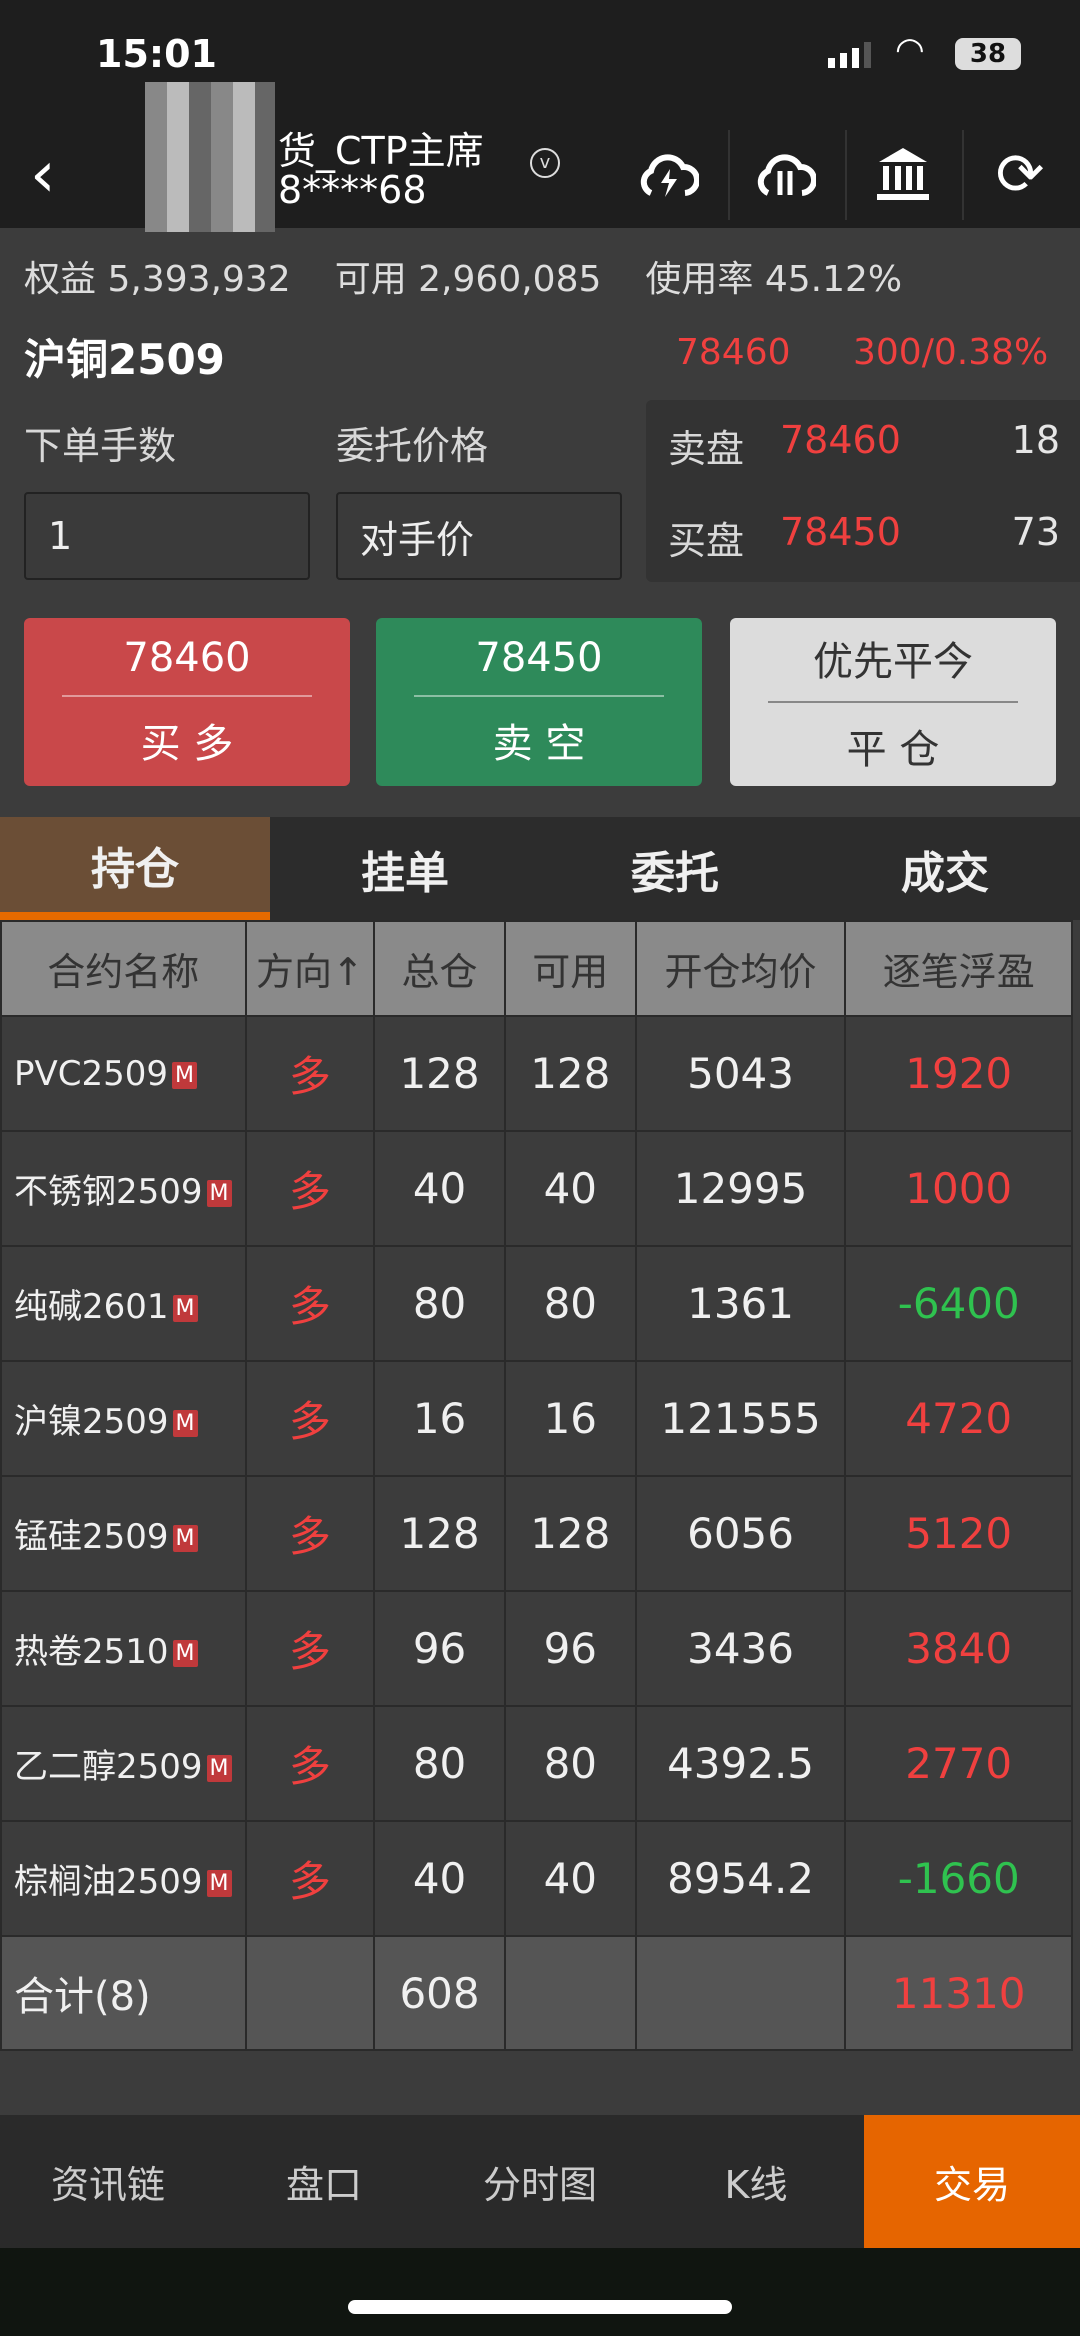 This screenshot has width=1080, height=2336. I want to click on contract-name: 不锈钢2509, so click(108, 1192).